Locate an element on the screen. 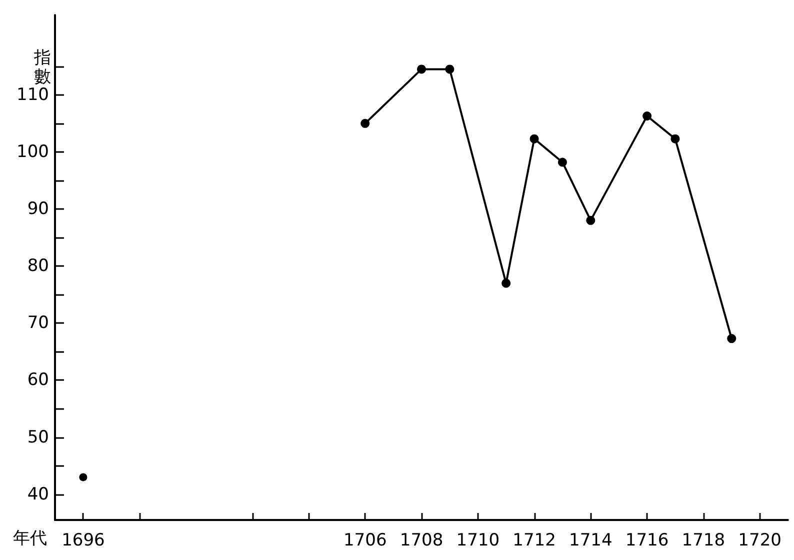  y-tick-label: 40 is located at coordinates (38, 494).